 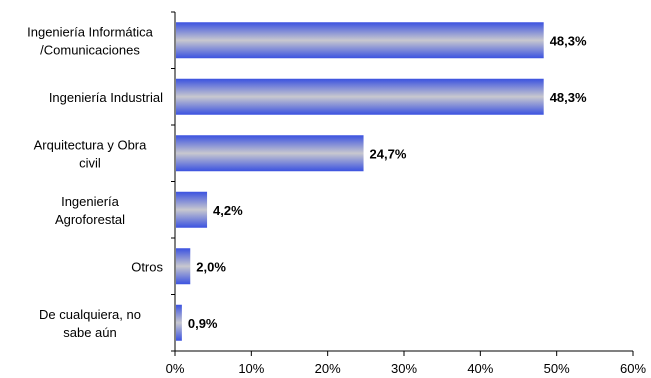 What do you see at coordinates (251, 368) in the screenshot?
I see `x-tick-label: 10%` at bounding box center [251, 368].